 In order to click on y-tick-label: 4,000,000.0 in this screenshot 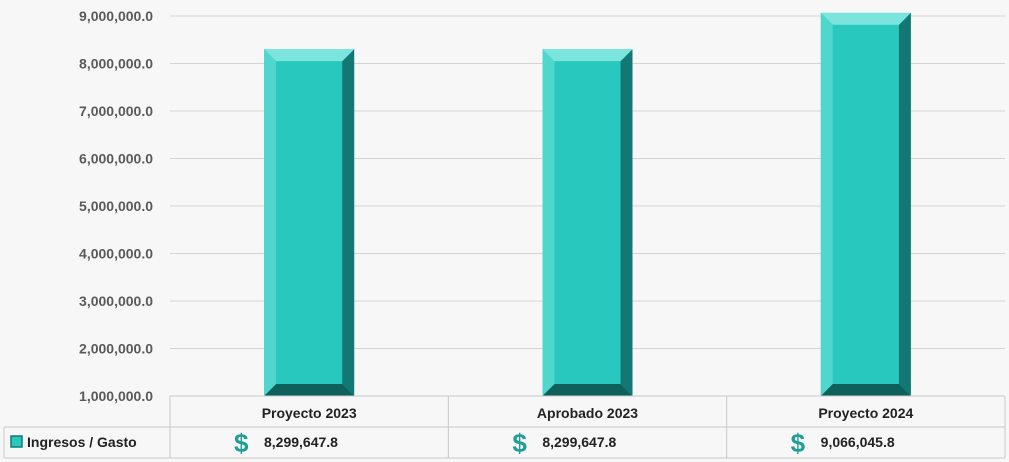, I will do `click(116, 254)`.